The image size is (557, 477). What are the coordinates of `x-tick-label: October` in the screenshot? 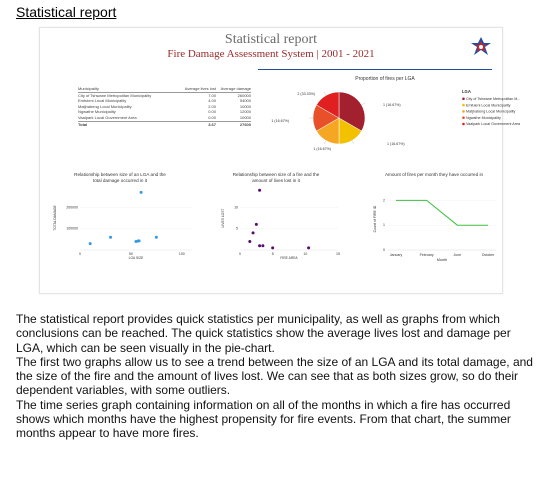 It's located at (488, 255).